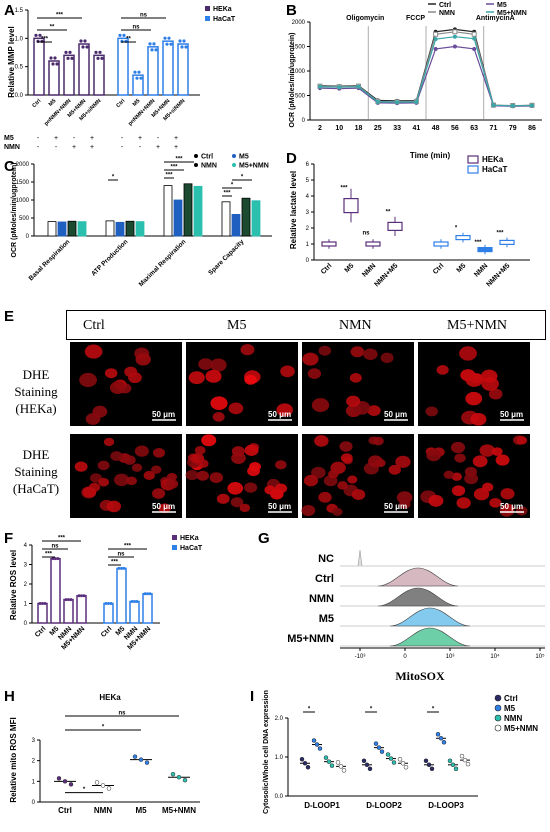 This screenshot has height=832, width=550. I want to click on panel-g-flow: MitoSOX NC Ctrl NMN M5 M5+NMN -10³ 0 10³ 10⁴ 10⁵, so click(416, 616).